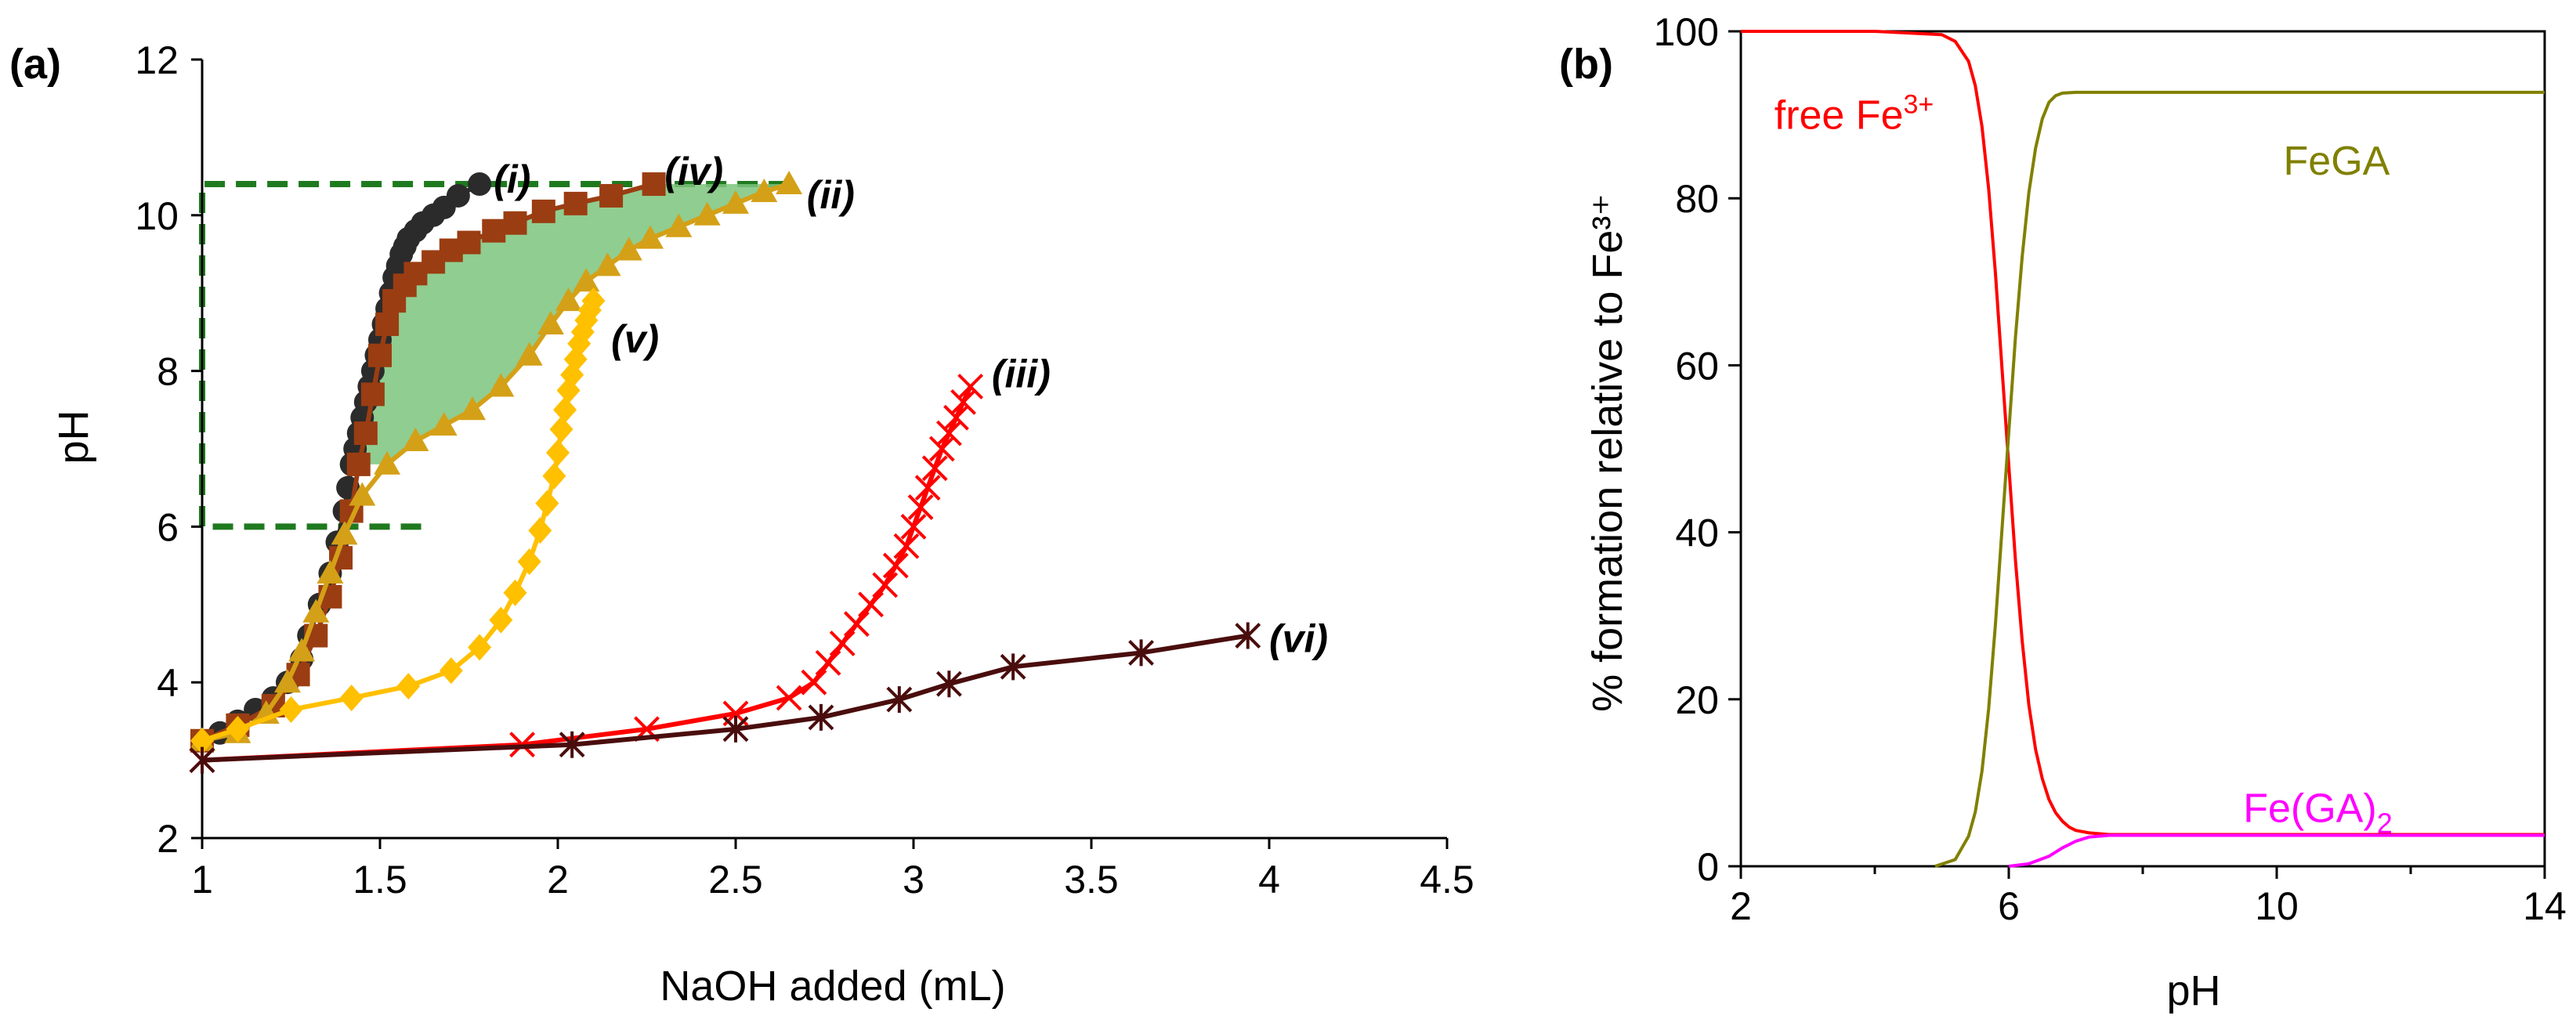 The height and width of the screenshot is (1019, 2576). What do you see at coordinates (380, 880) in the screenshot?
I see `x-tick-label: 1.5` at bounding box center [380, 880].